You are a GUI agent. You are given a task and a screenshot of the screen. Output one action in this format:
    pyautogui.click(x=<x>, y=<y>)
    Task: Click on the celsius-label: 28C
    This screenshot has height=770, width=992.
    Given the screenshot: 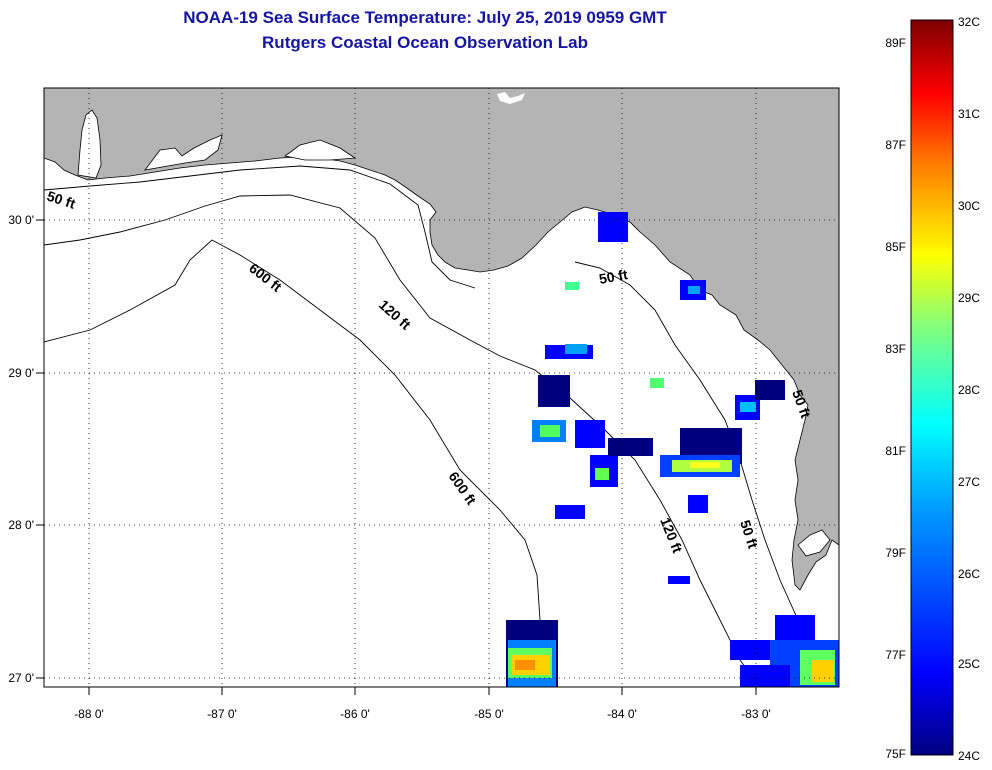 What is the action you would take?
    pyautogui.click(x=969, y=390)
    